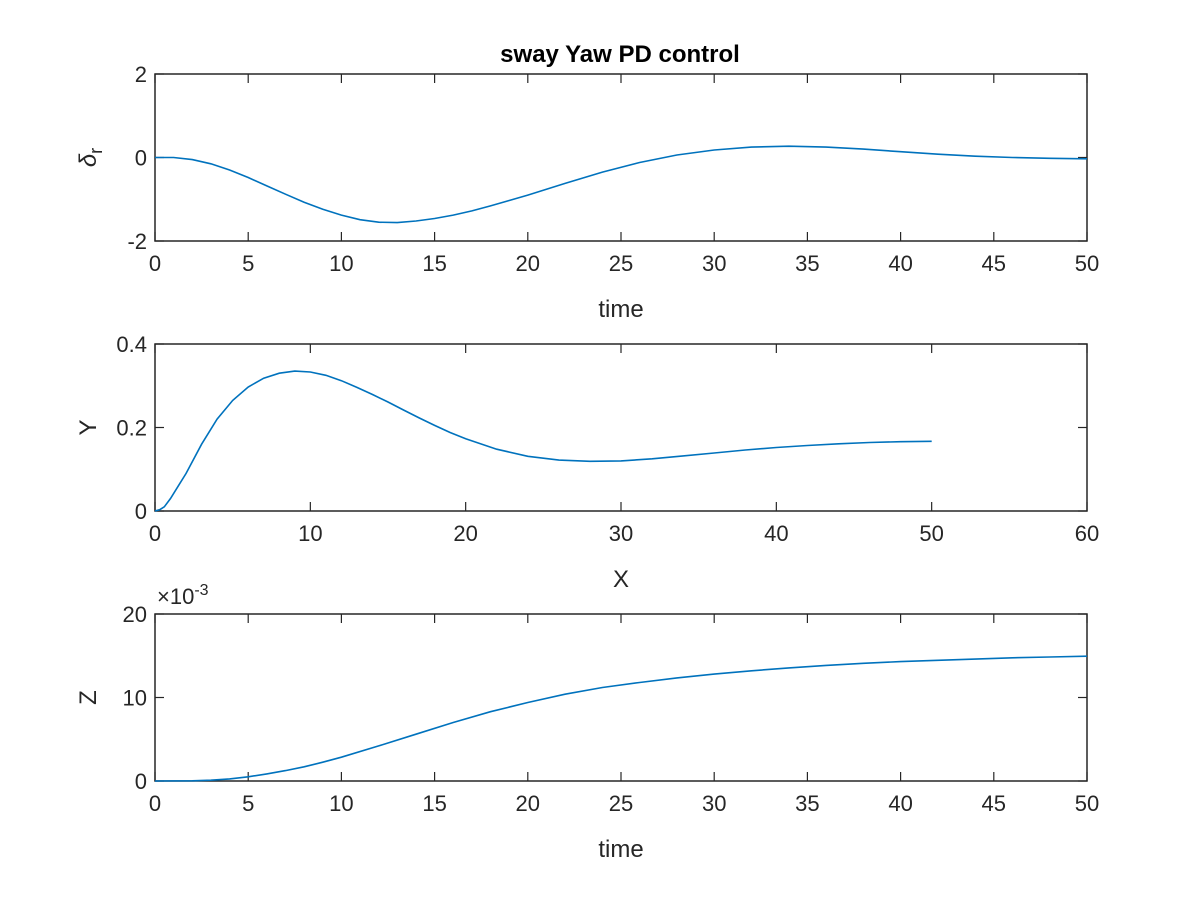  What do you see at coordinates (183, 595) in the screenshot?
I see `y-exponent-label: ×10⁻³` at bounding box center [183, 595].